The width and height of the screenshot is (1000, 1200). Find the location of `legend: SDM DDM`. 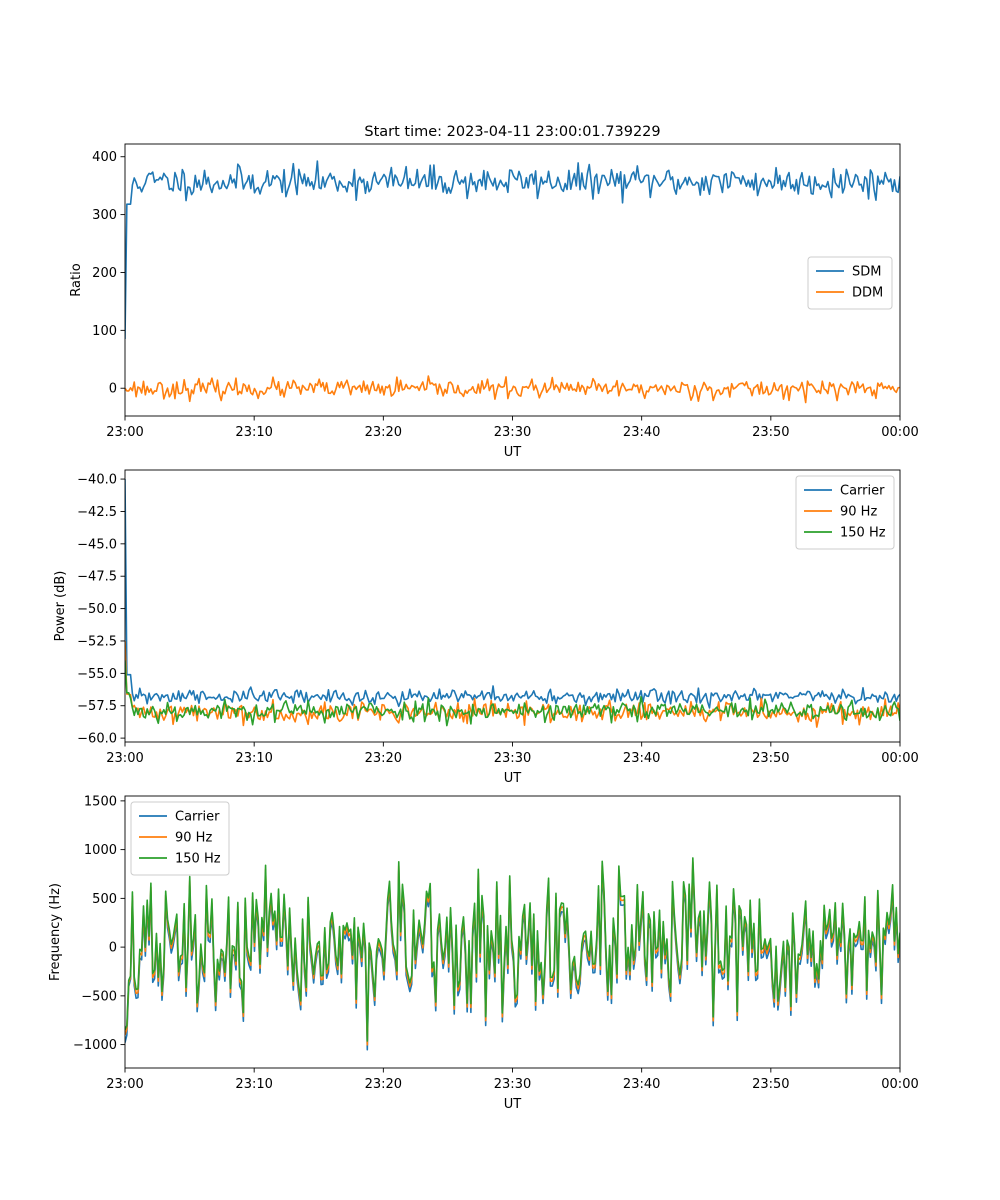

legend: SDM DDM is located at coordinates (850, 283).